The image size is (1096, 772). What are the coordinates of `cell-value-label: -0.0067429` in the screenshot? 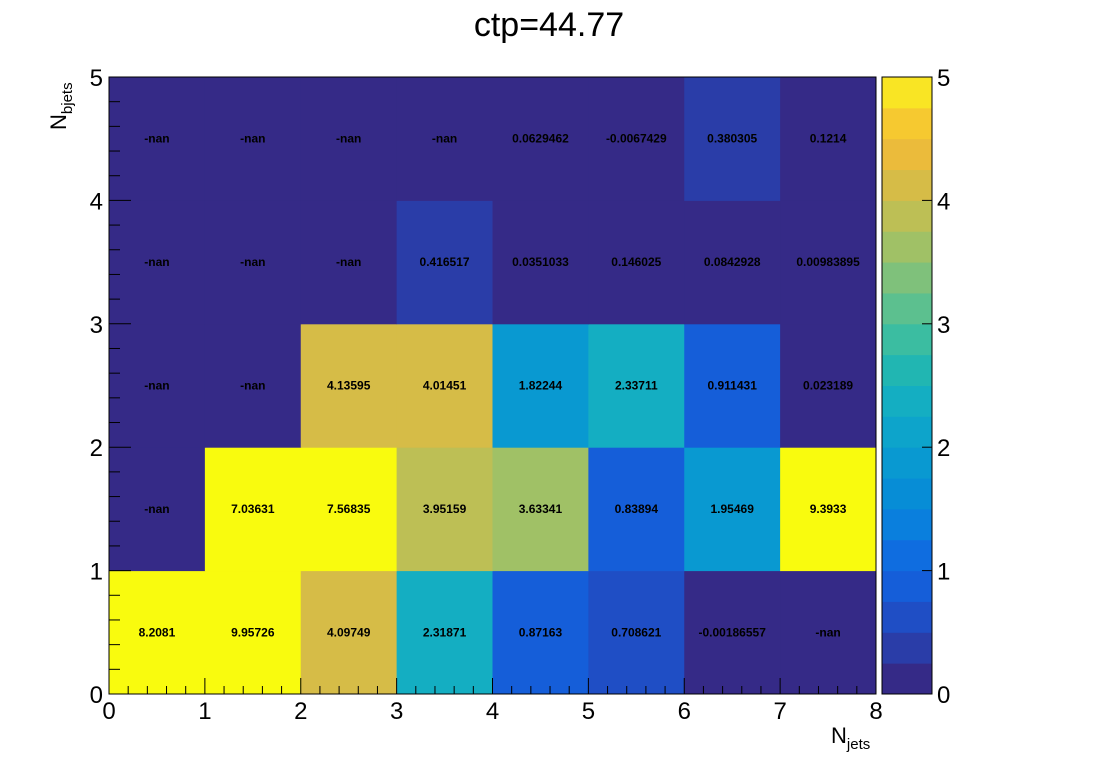 It's located at (636, 139).